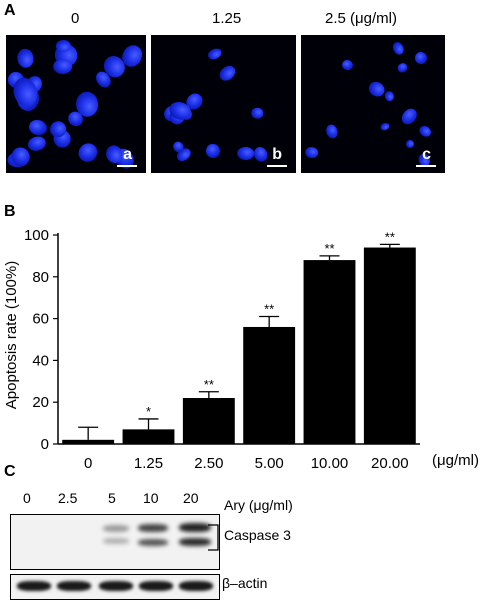 The width and height of the screenshot is (485, 604). What do you see at coordinates (426, 154) in the screenshot?
I see `micrograph-sublabel-c: c` at bounding box center [426, 154].